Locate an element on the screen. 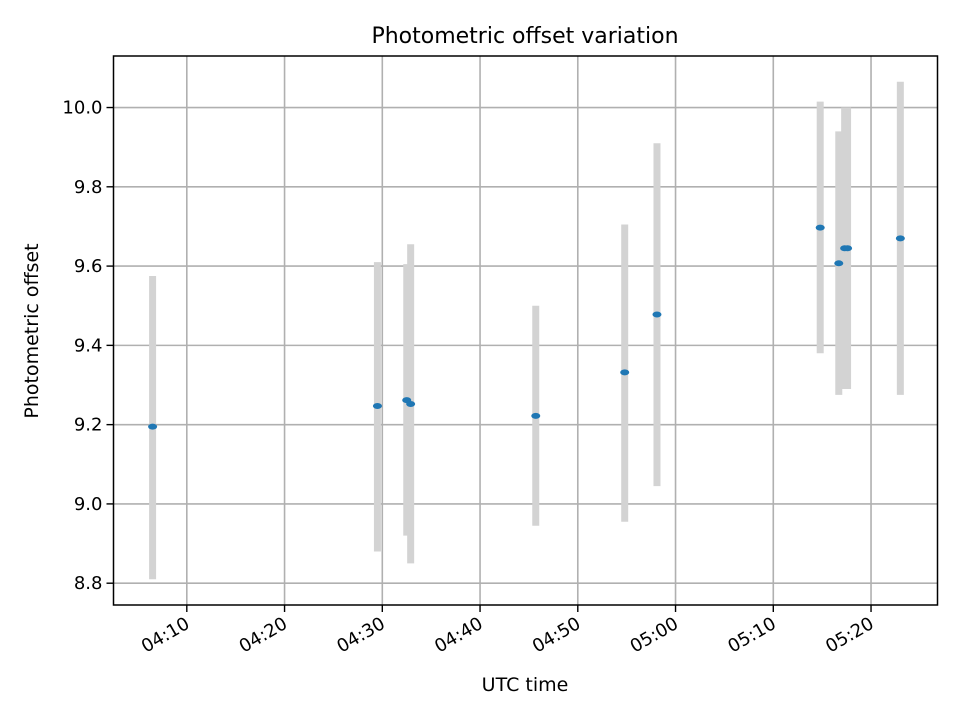 The width and height of the screenshot is (960, 720). y-axis-ticks: 8.8 9.0 9.2 9.4 9.6 9.8 10.0 is located at coordinates (88, 346).